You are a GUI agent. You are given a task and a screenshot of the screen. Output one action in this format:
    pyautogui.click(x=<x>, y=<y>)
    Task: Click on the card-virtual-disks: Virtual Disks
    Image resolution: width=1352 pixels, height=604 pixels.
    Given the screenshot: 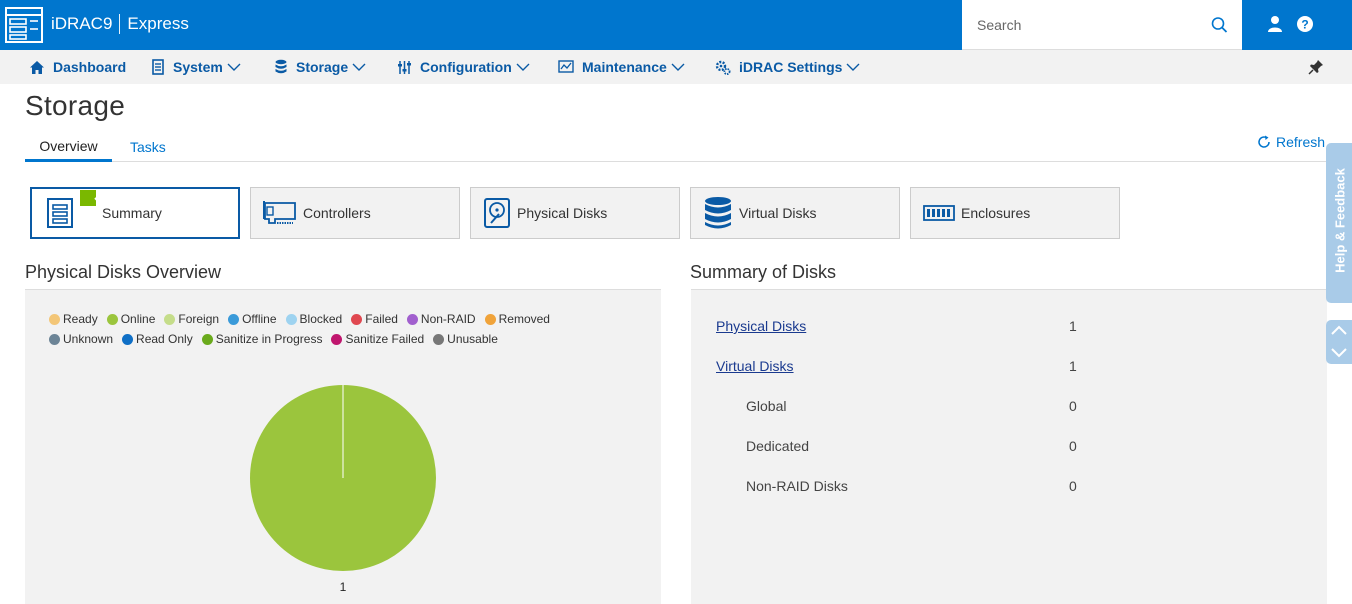 What is the action you would take?
    pyautogui.click(x=795, y=213)
    